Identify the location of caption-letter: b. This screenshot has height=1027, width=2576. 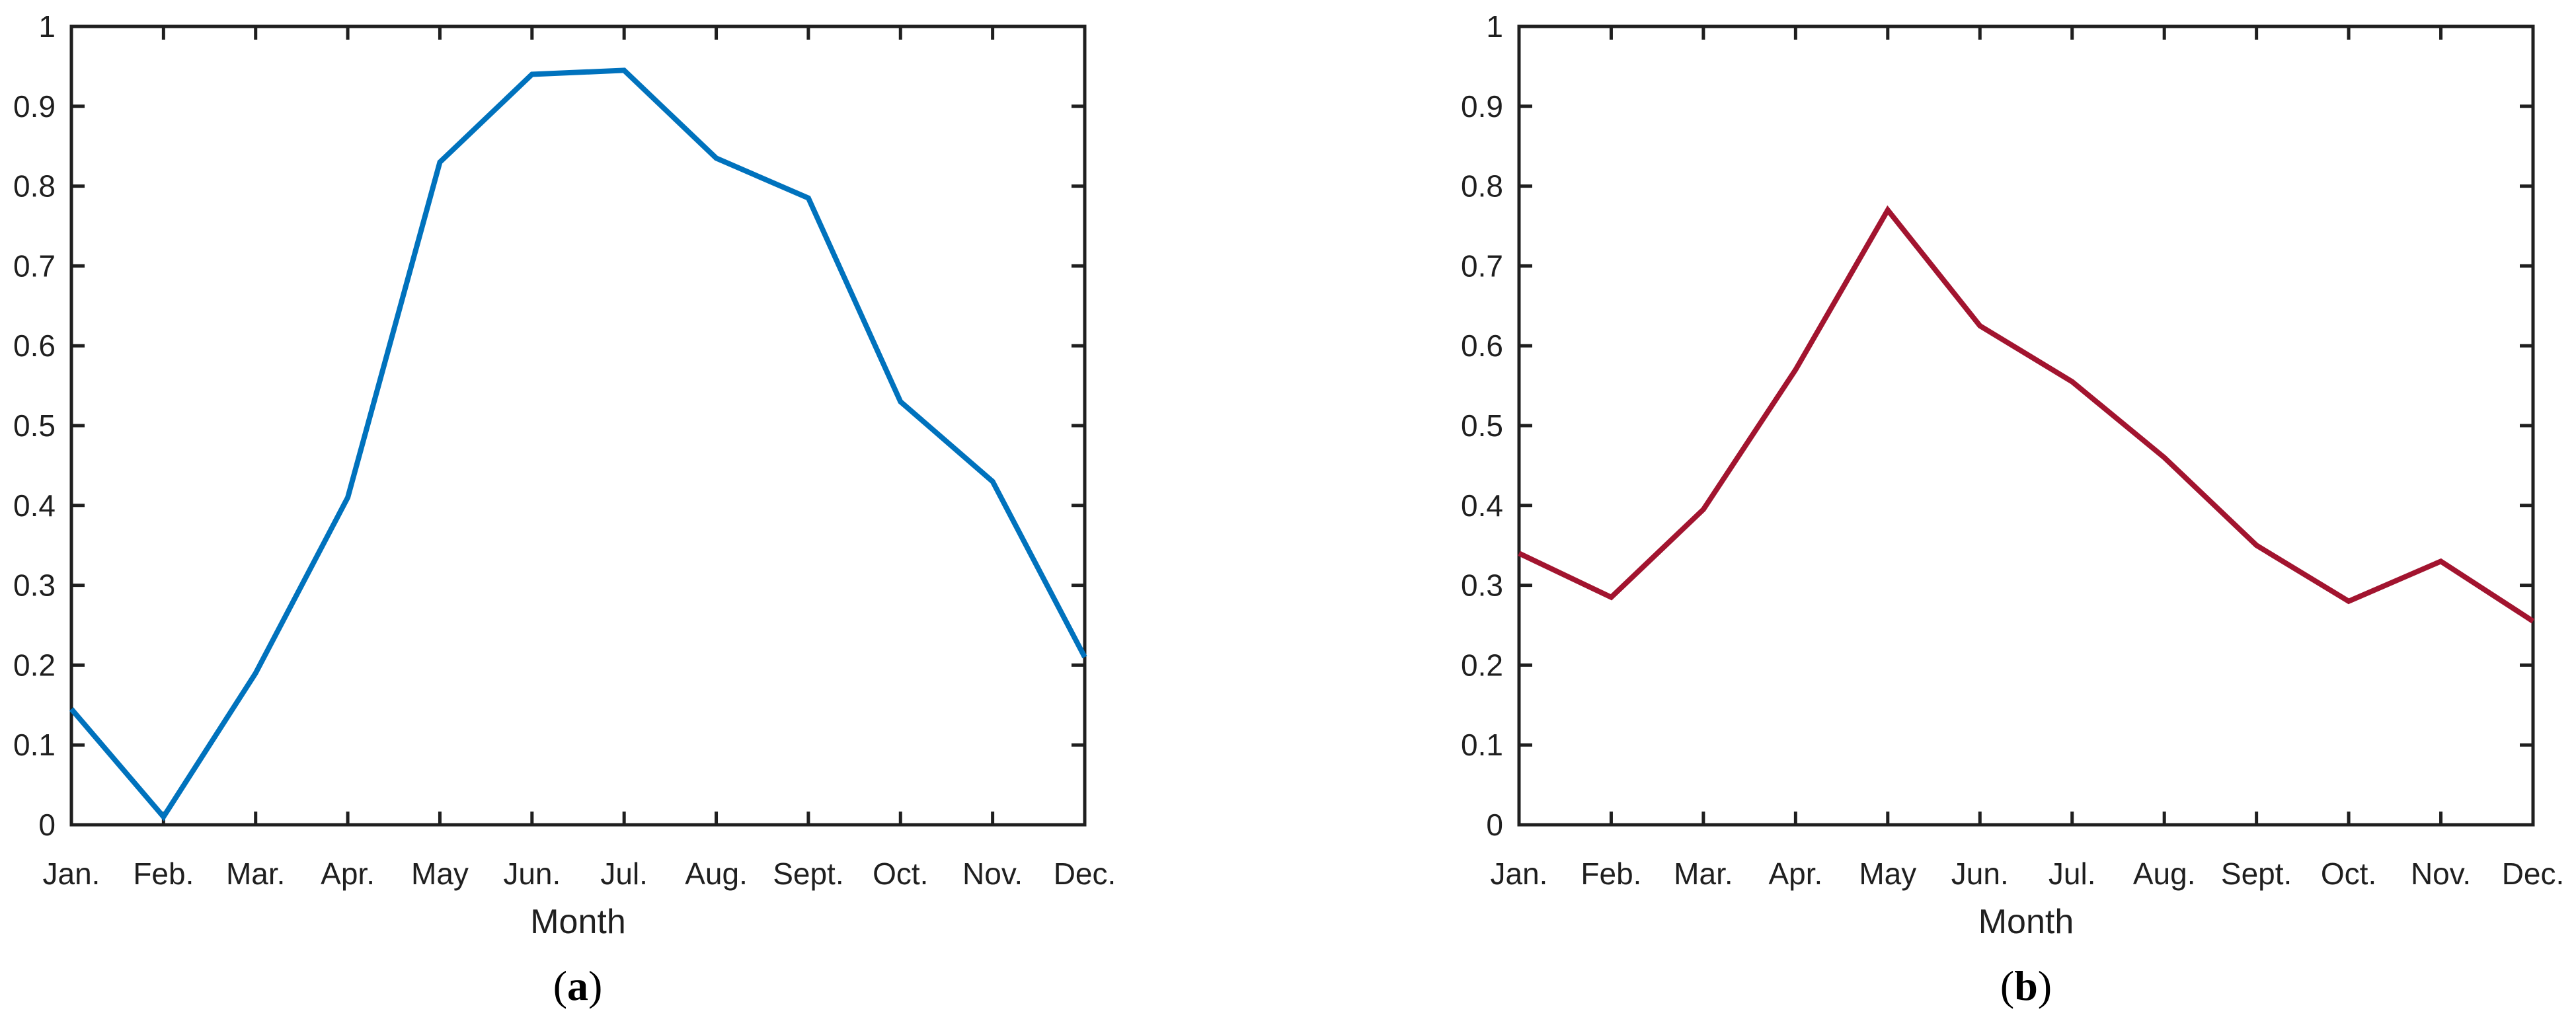
(2026, 985).